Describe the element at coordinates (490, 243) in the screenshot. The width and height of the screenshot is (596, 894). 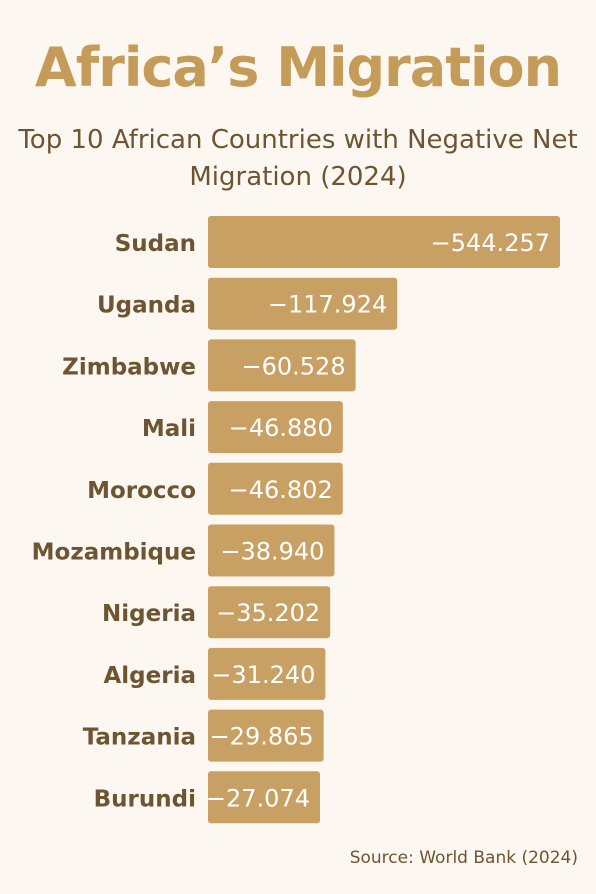
I see `data-label-sudan: −544.257` at that location.